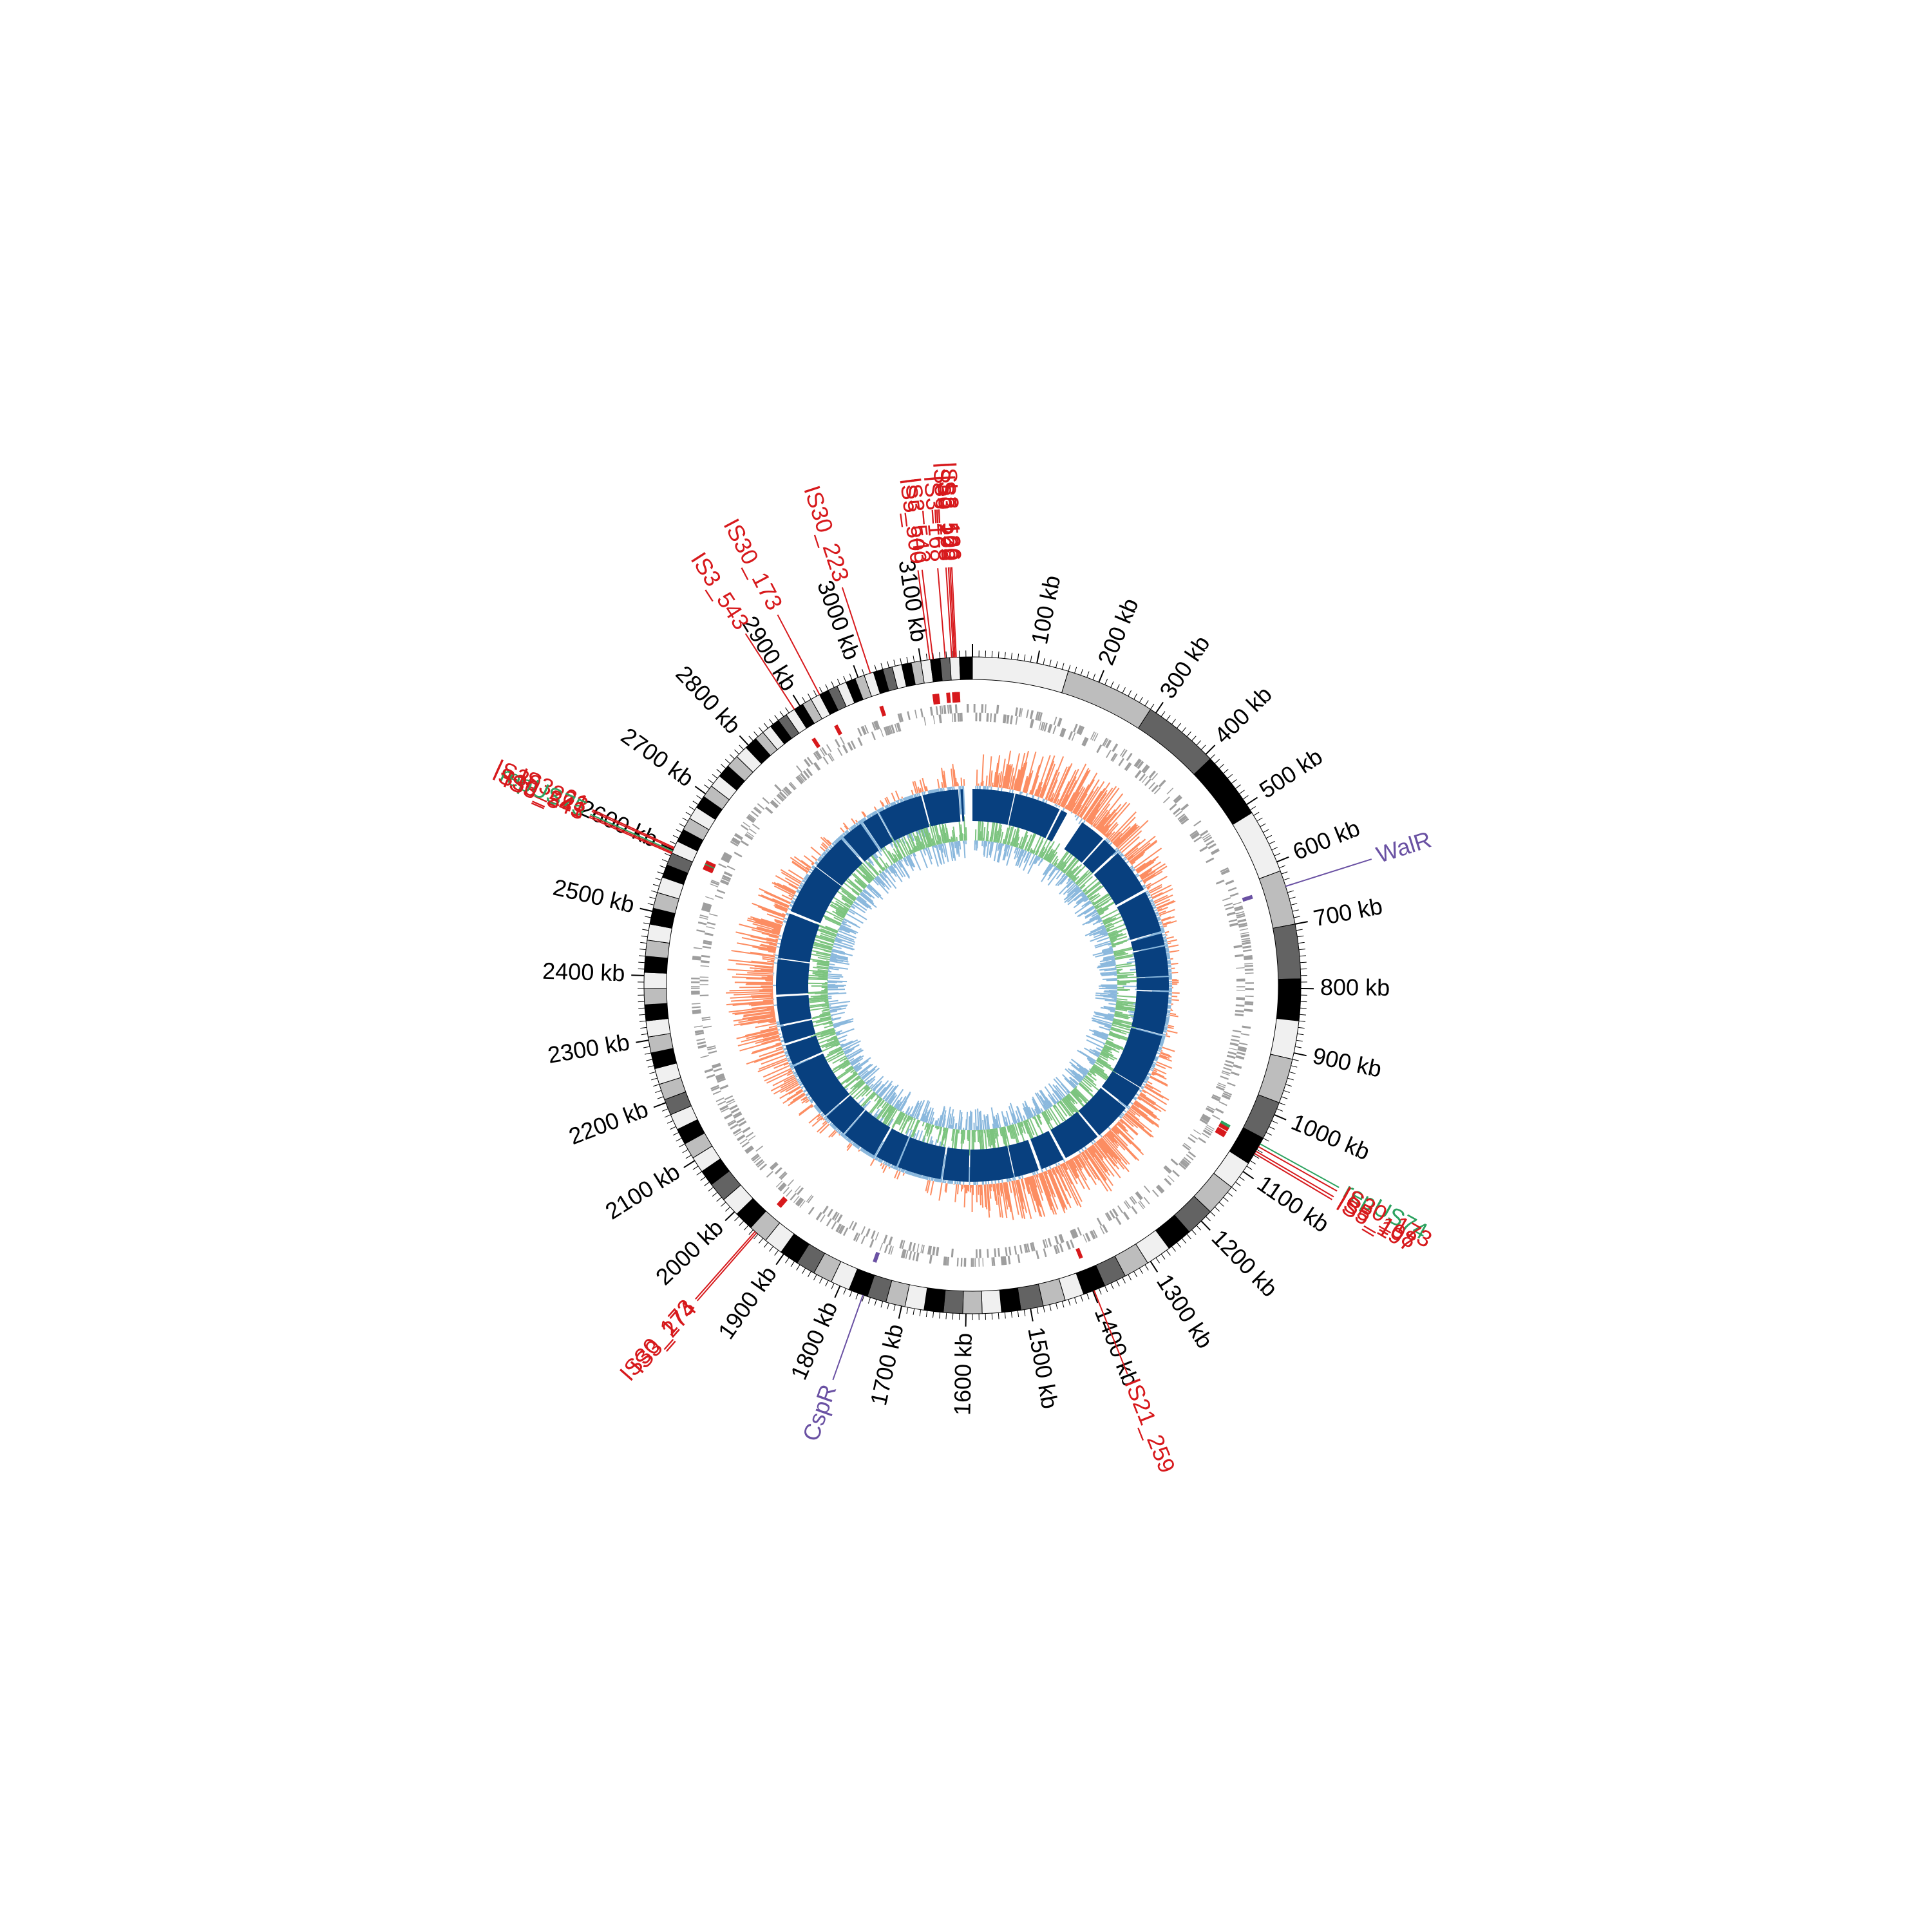 The image size is (1932, 1932). I want to click on homology-block, so click(1100, 857).